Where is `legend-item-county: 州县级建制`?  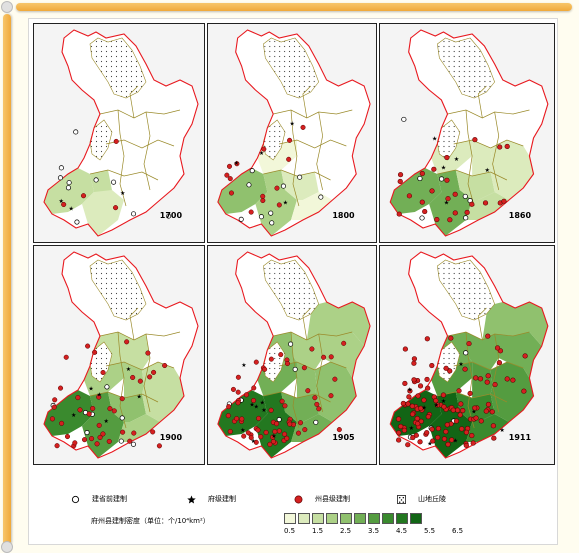 legend-item-county: 州县级建制 is located at coordinates (322, 499).